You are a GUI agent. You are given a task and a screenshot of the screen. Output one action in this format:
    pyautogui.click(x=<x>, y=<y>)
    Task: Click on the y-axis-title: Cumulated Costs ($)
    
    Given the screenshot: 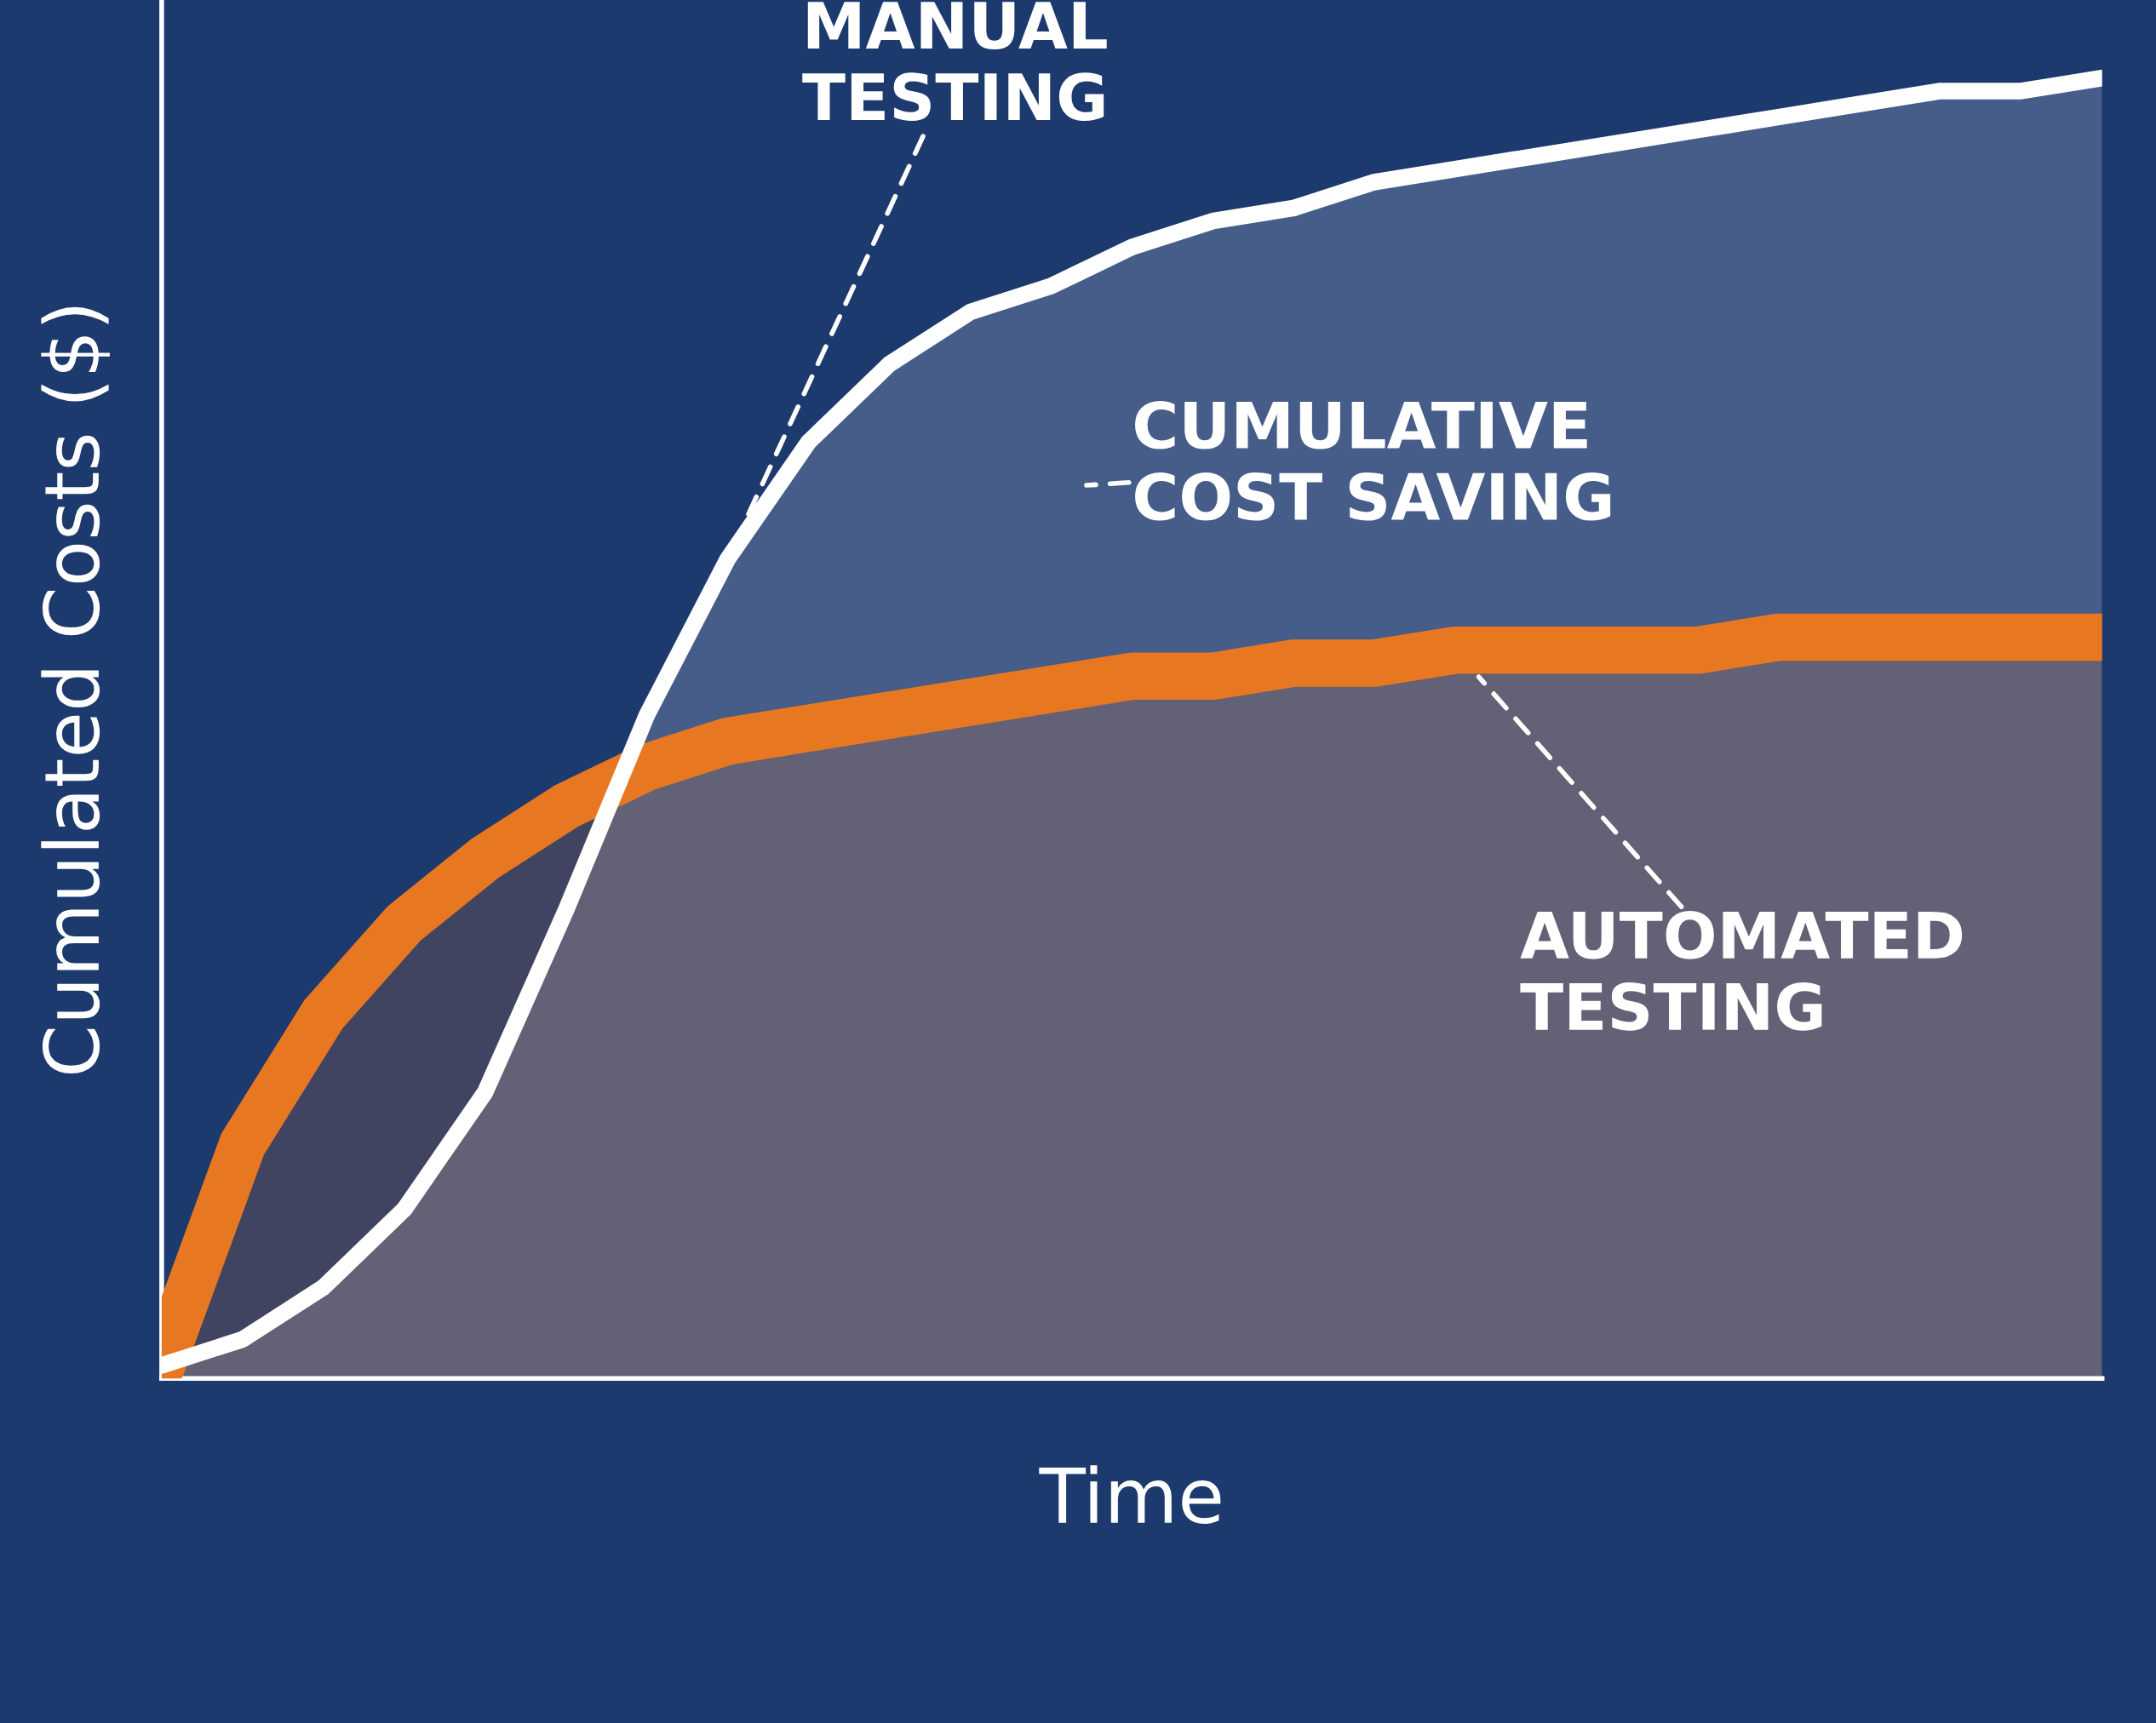 What is the action you would take?
    pyautogui.click(x=75, y=690)
    